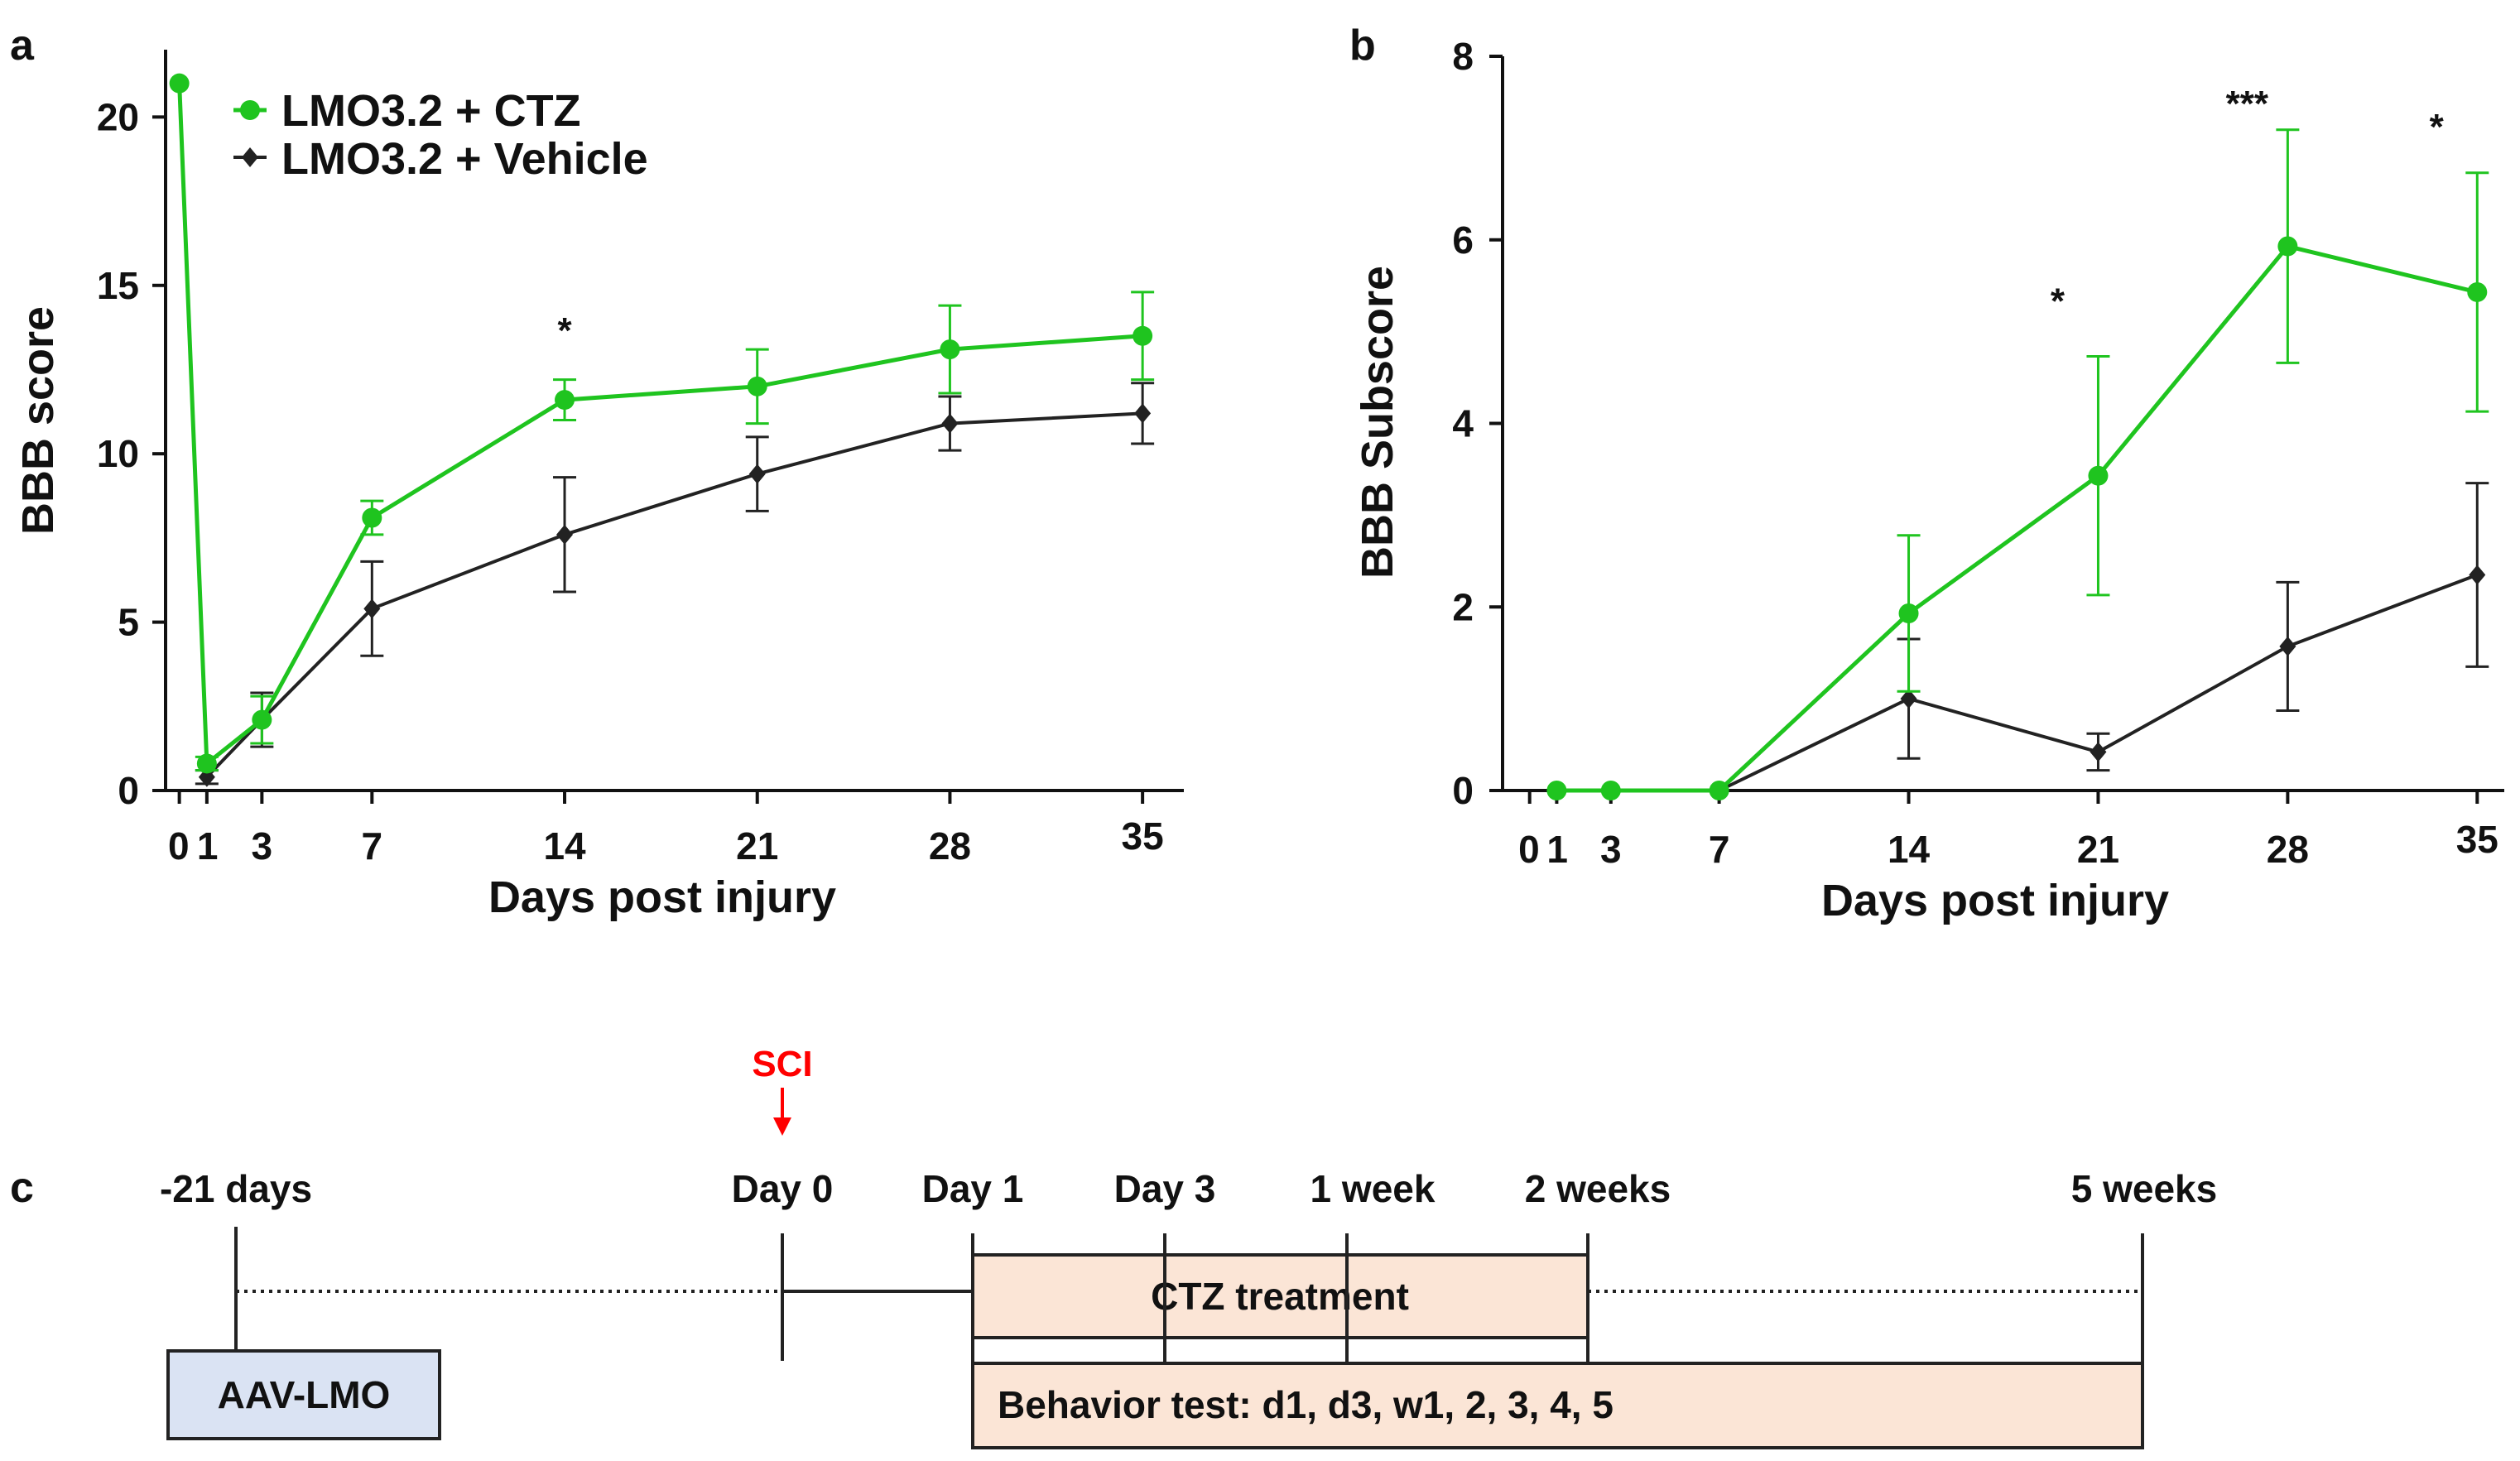 Image resolution: width=2520 pixels, height=1461 pixels. I want to click on panel-a-x-tick-label: 7, so click(372, 845).